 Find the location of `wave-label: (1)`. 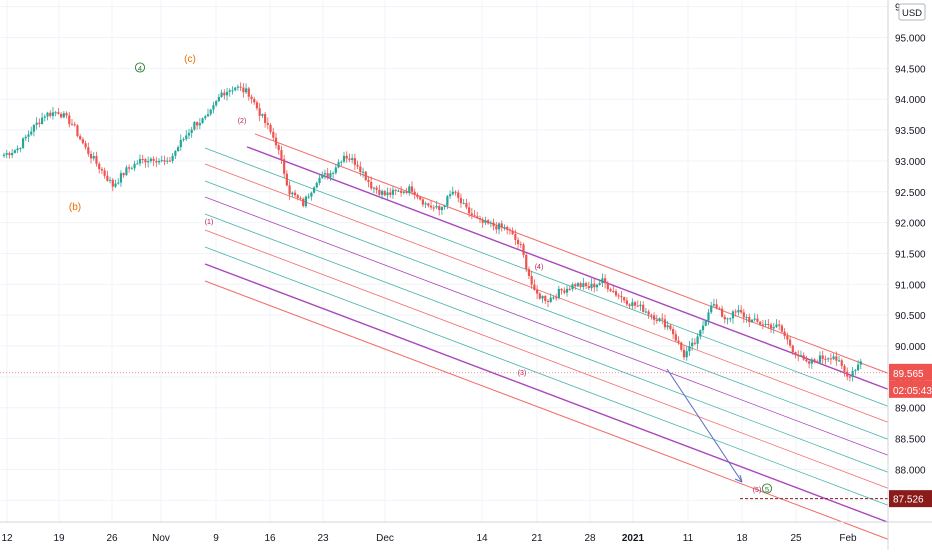

wave-label: (1) is located at coordinates (209, 222).